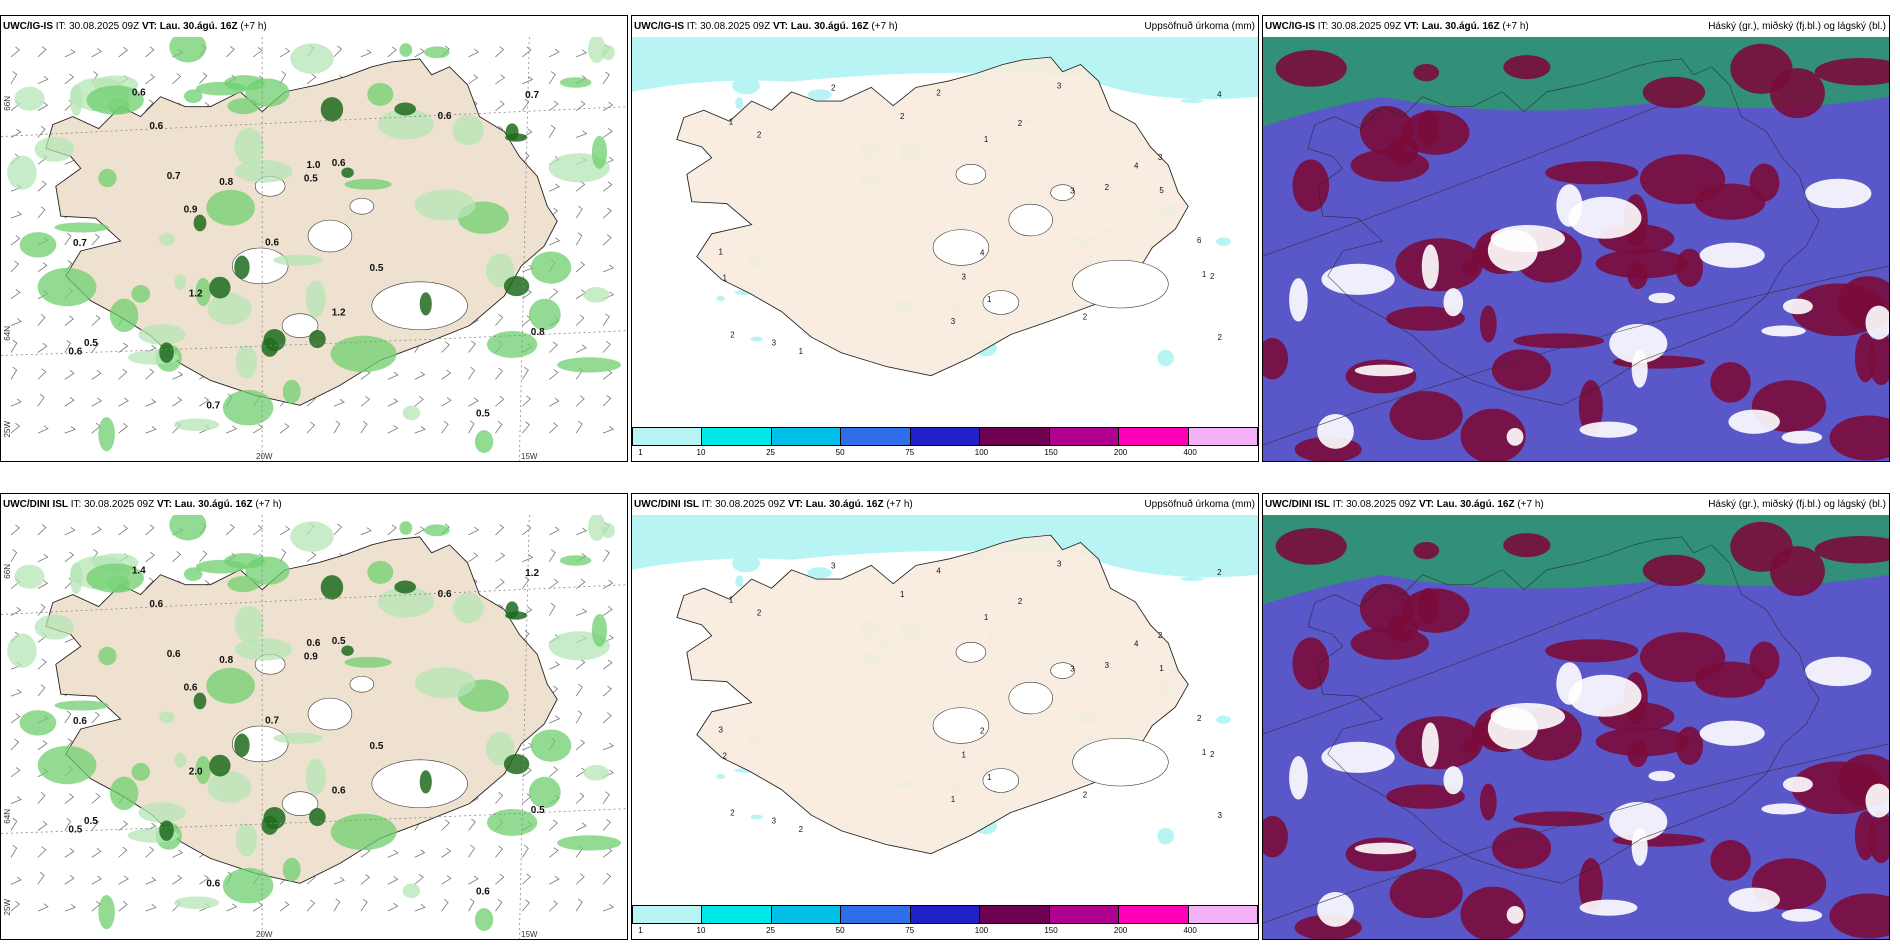  I want to click on precip-value: 2, so click(902, 116).